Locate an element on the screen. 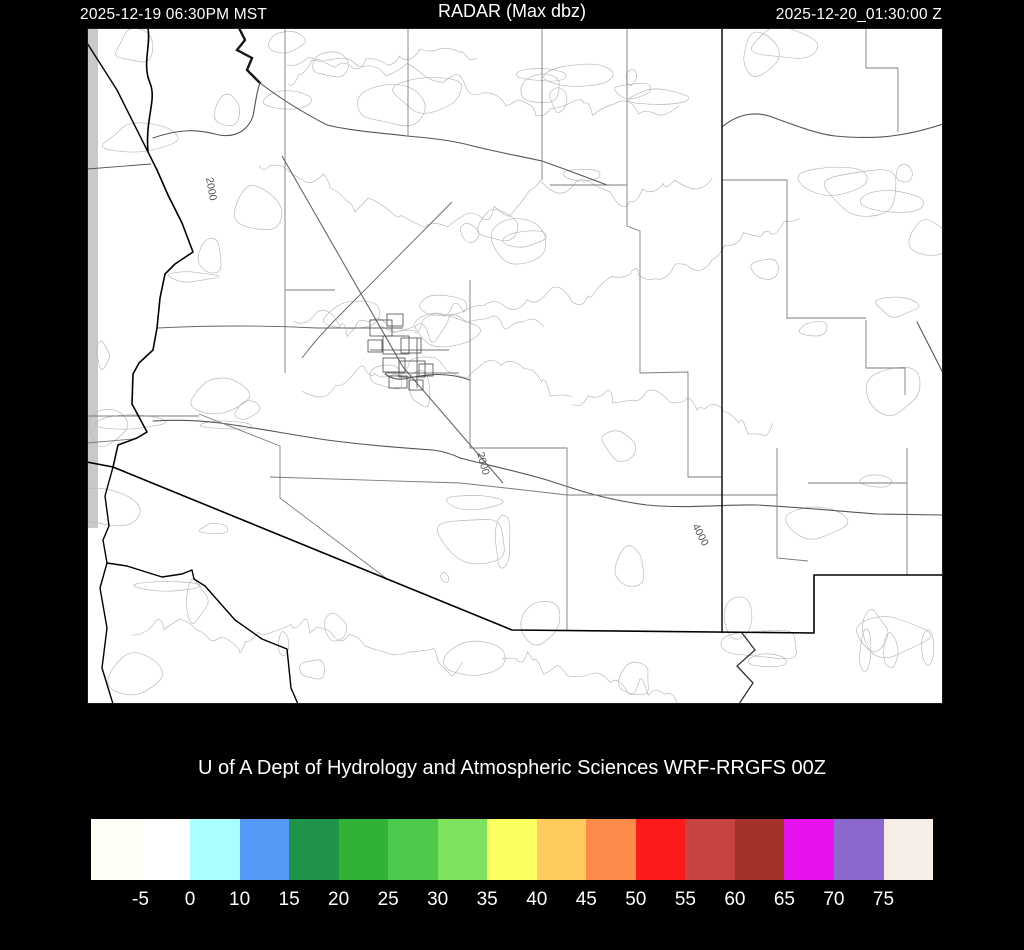 Image resolution: width=1024 pixels, height=950 pixels. river-little-colorado is located at coordinates (433, 134).